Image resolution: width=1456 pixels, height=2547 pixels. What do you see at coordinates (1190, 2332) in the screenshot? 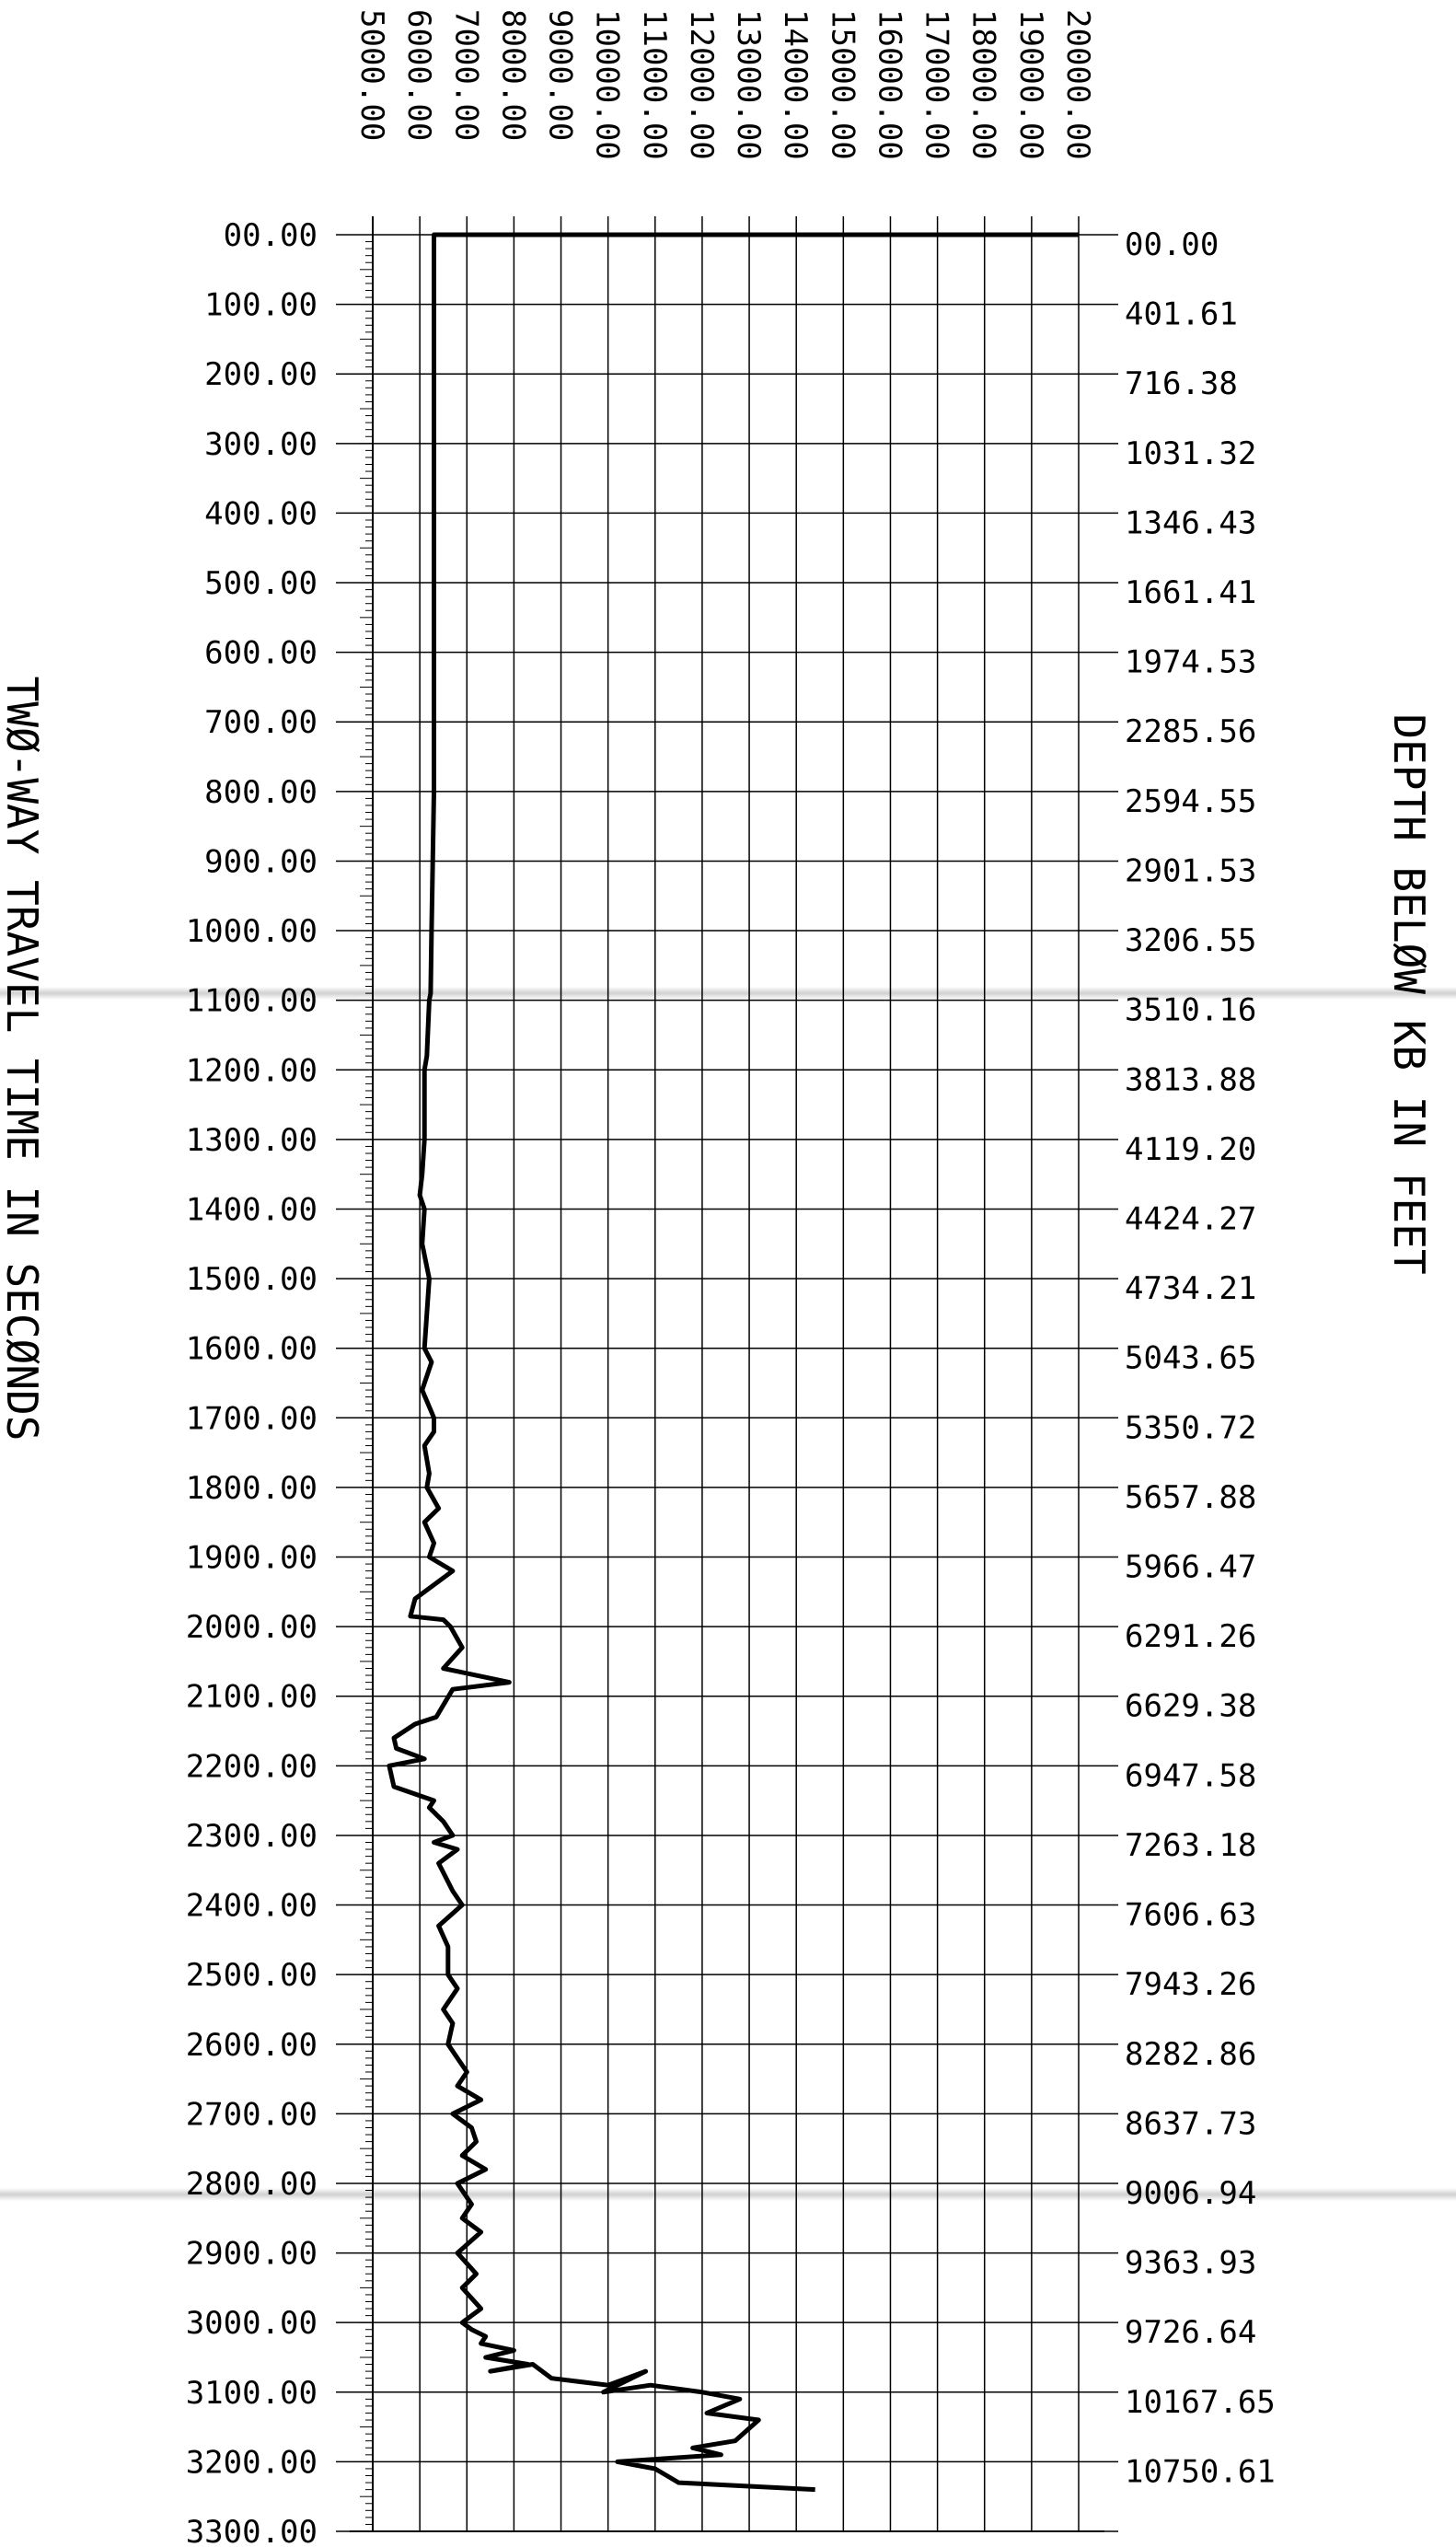
I see `right-tick-label: 9726.64` at bounding box center [1190, 2332].